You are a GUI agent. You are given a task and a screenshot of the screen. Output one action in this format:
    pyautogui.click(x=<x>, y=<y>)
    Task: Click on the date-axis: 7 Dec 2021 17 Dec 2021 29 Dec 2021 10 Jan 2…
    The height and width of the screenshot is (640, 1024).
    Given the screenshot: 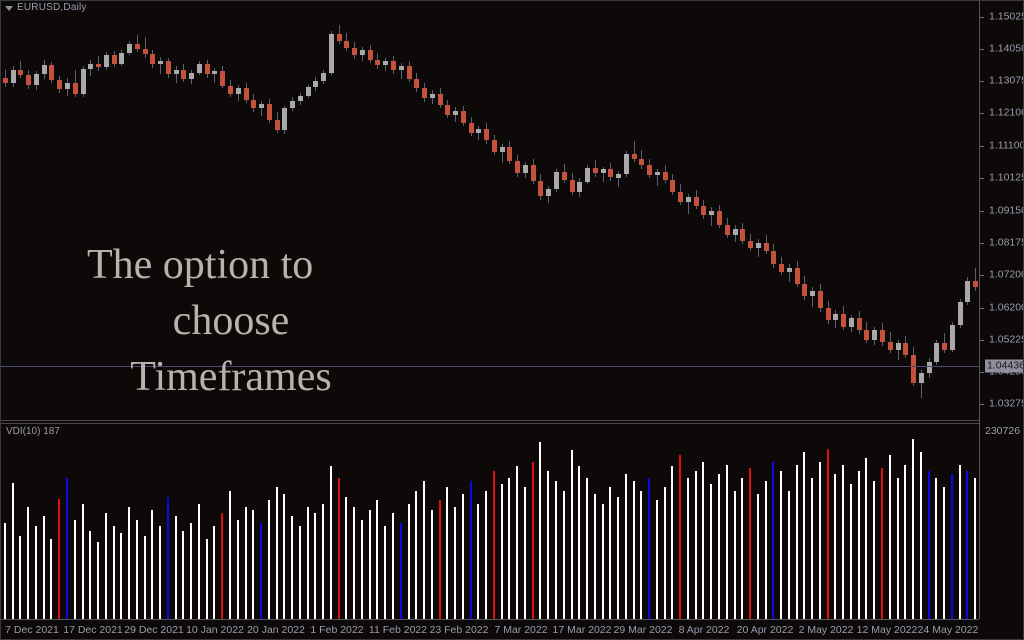 What is the action you would take?
    pyautogui.click(x=490, y=625)
    